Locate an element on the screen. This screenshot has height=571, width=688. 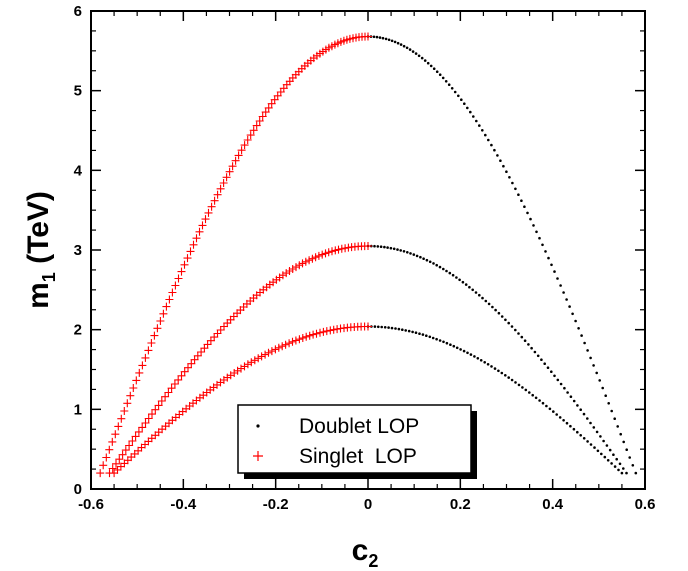
x-tick-label: 0.4 is located at coordinates (553, 504).